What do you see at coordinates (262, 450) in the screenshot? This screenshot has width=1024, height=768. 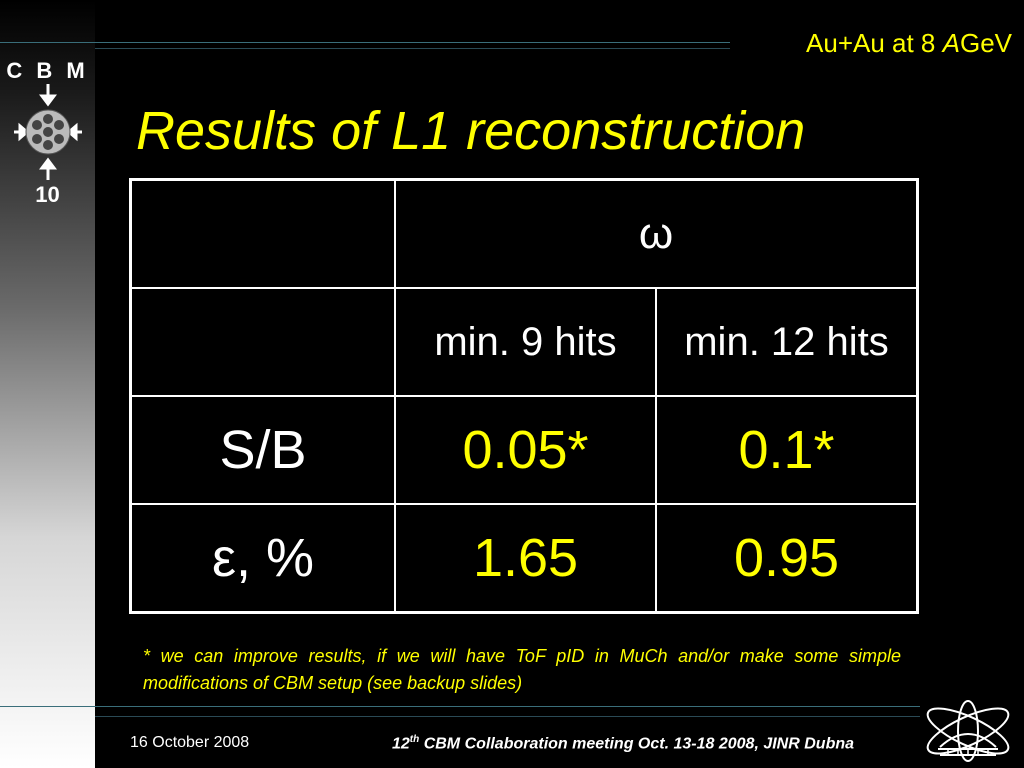 I see `row-label-sb: S/B` at bounding box center [262, 450].